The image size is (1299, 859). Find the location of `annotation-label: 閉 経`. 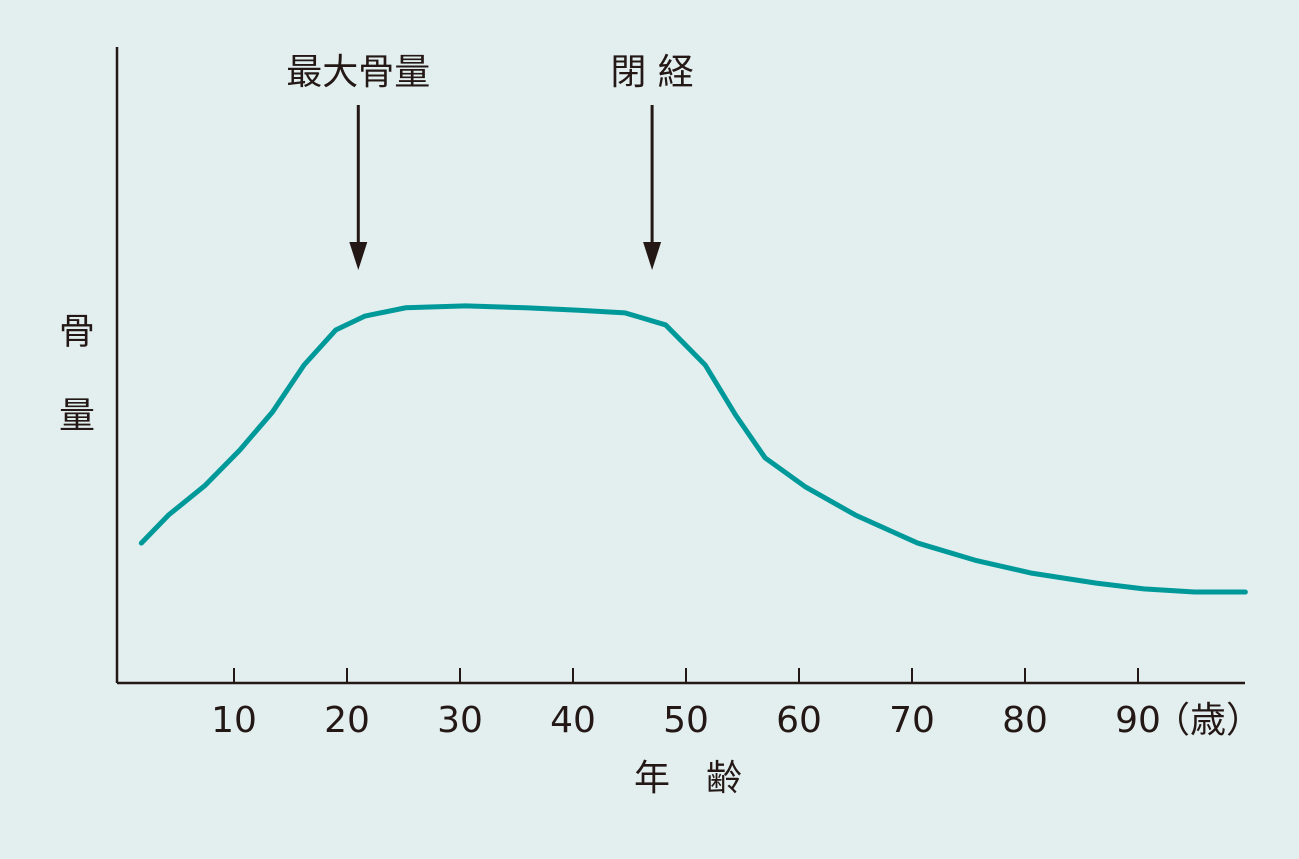

annotation-label: 閉 経 is located at coordinates (651, 72).